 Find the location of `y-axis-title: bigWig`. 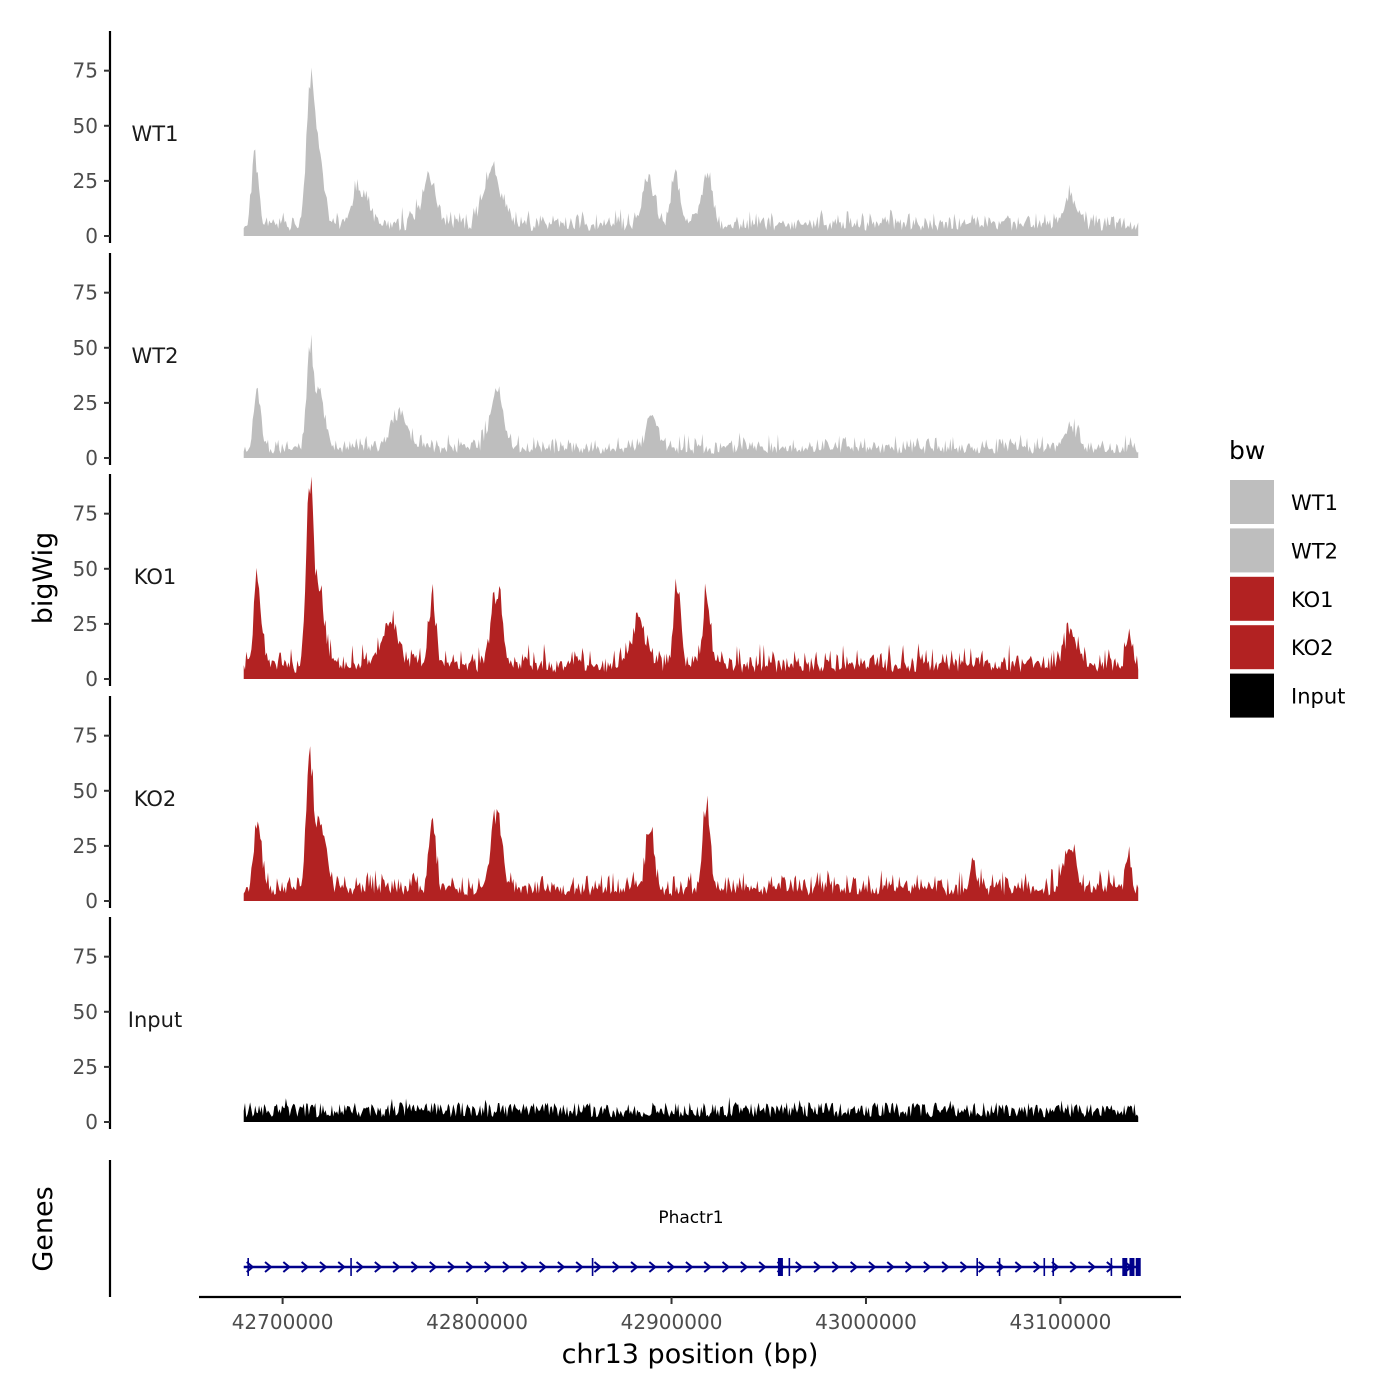

y-axis-title: bigWig is located at coordinates (43, 578).